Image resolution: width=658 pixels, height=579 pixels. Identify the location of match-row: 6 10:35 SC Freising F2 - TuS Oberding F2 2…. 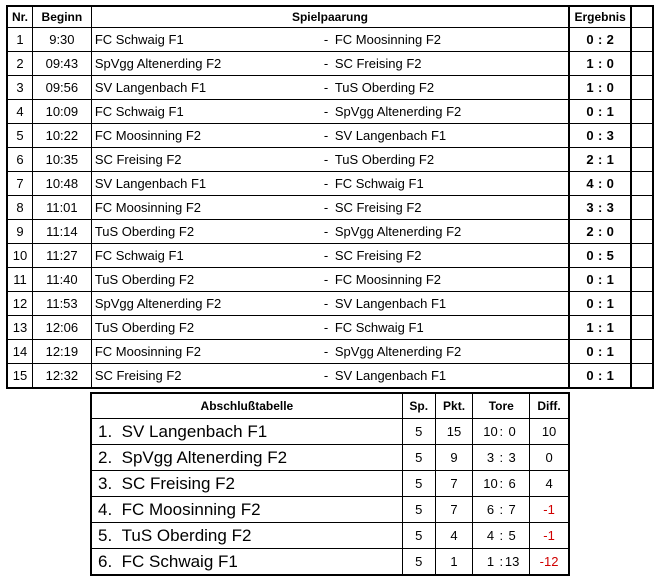
(330, 159).